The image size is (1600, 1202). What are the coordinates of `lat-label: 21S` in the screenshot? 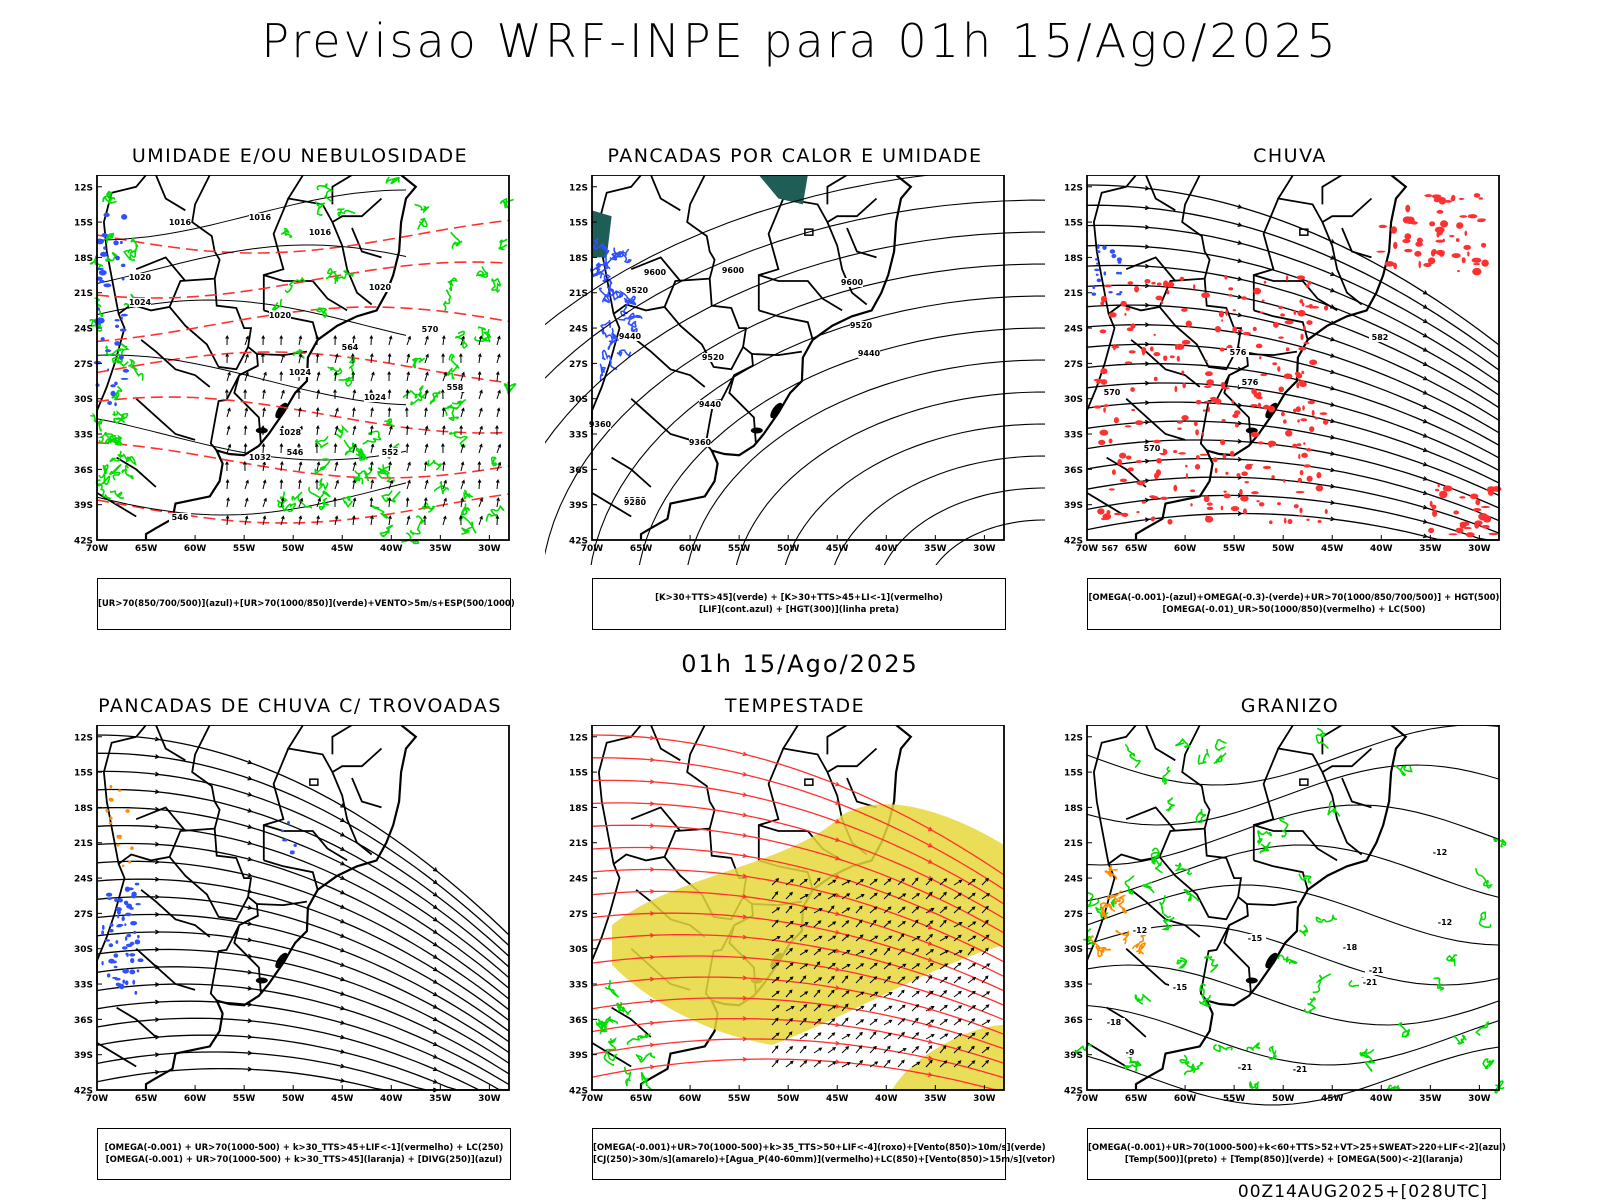 It's located at (578, 294).